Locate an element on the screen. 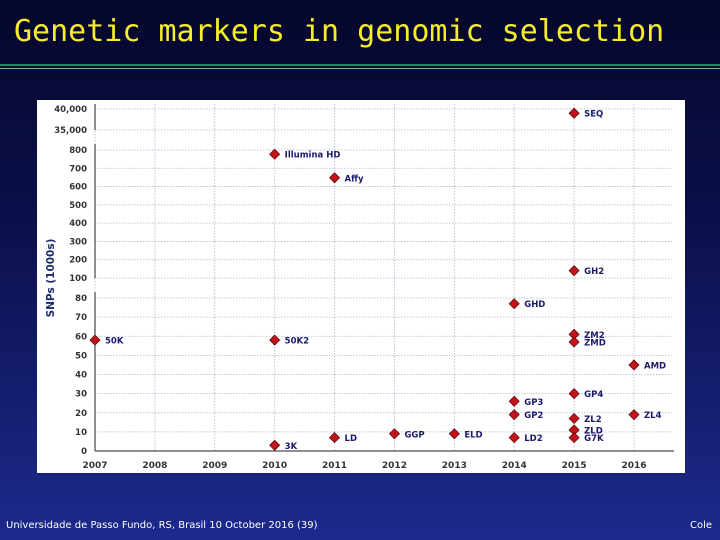 This screenshot has height=540, width=720. data-point-label: ELD is located at coordinates (473, 435).